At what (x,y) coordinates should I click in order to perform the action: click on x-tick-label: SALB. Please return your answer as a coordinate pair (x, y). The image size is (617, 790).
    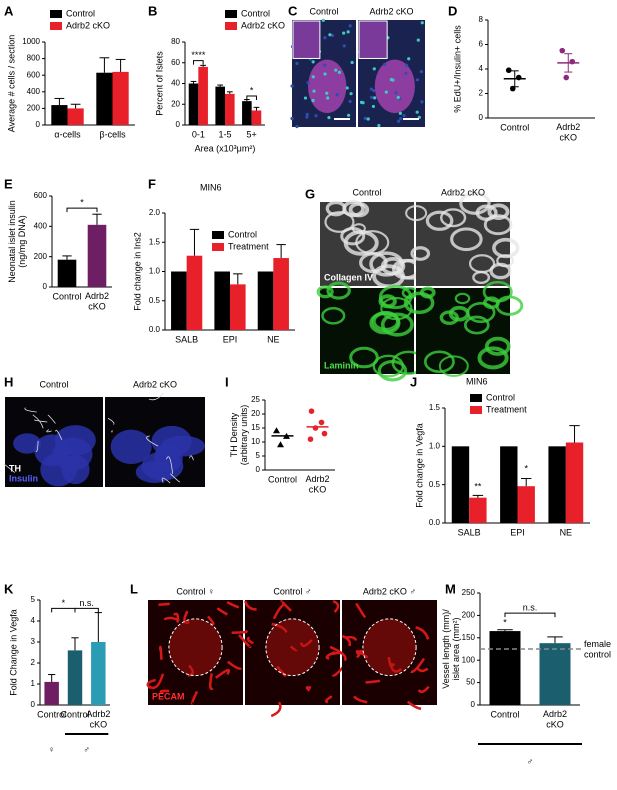
    Looking at the image, I should click on (469, 532).